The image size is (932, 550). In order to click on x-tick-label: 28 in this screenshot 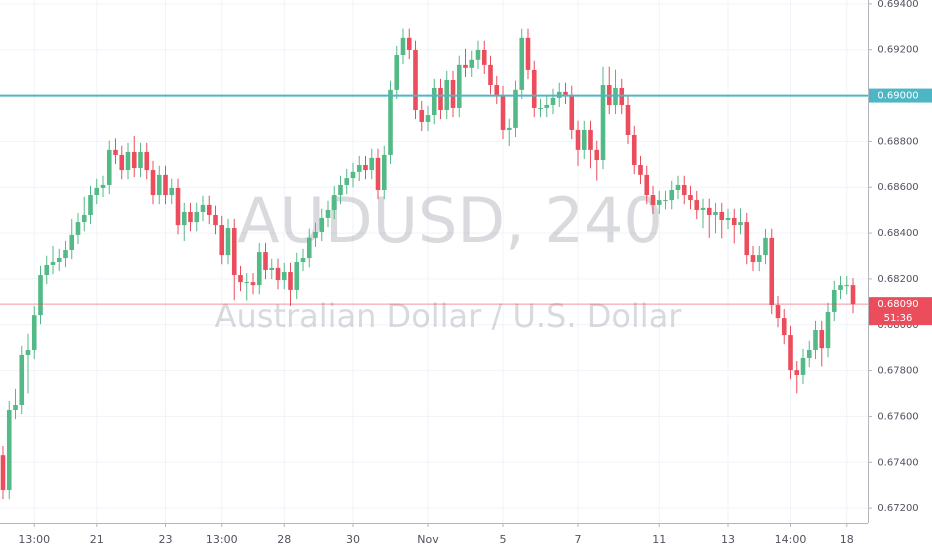, I will do `click(284, 539)`.